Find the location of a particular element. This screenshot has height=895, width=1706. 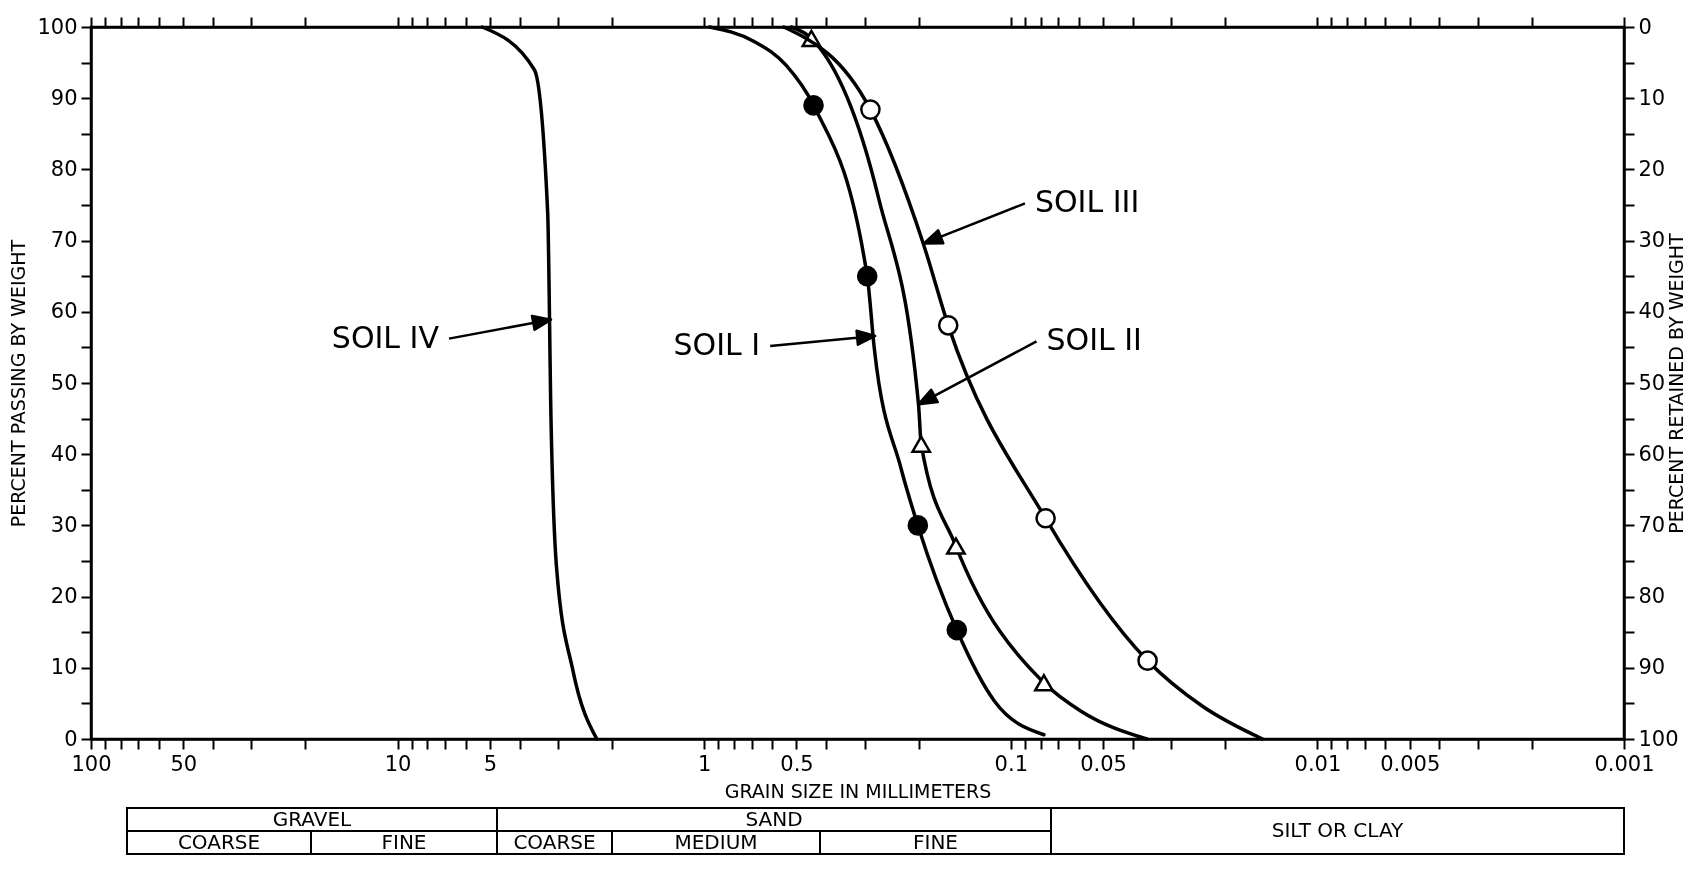

y-axis-title: PERCENT PASSING BY WEIGHT is located at coordinates (18, 383).